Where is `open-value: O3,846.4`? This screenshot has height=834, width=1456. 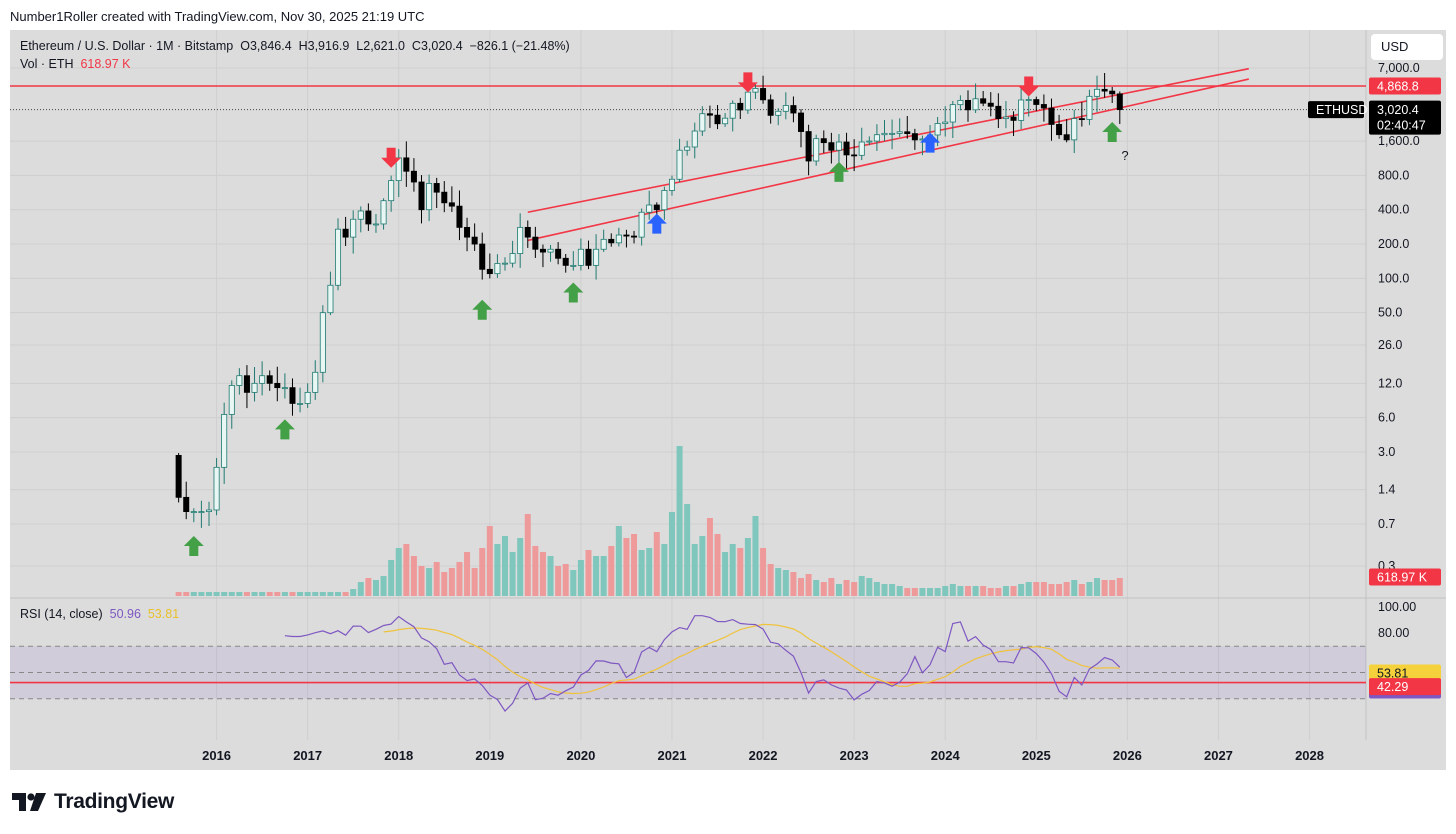
open-value: O3,846.4 is located at coordinates (266, 46).